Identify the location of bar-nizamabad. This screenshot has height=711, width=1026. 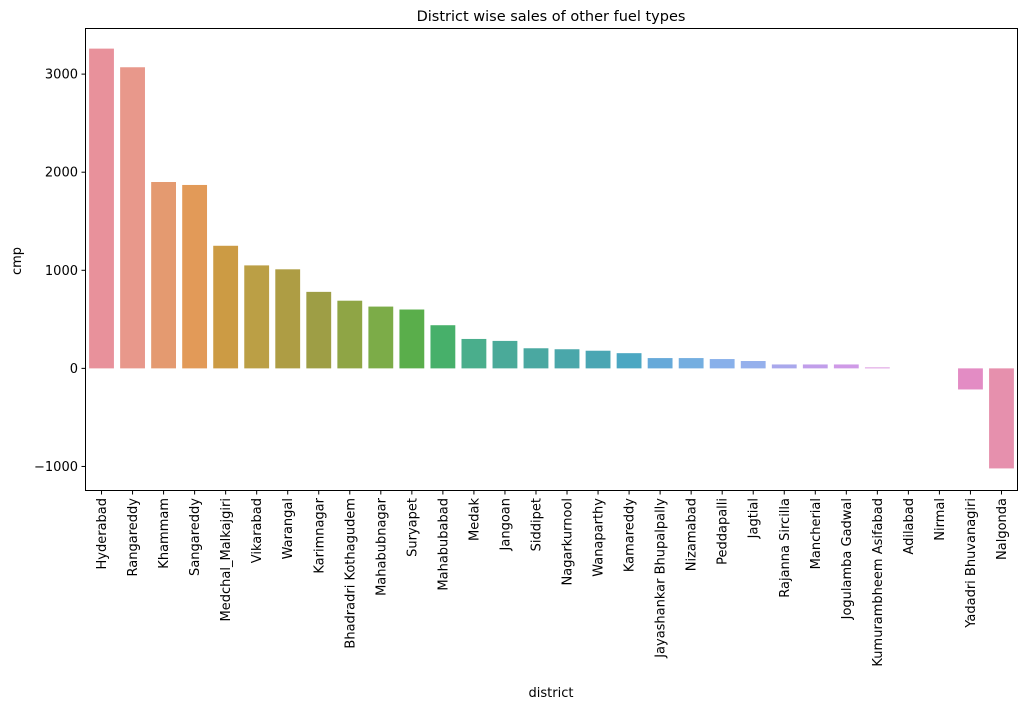
(691, 363).